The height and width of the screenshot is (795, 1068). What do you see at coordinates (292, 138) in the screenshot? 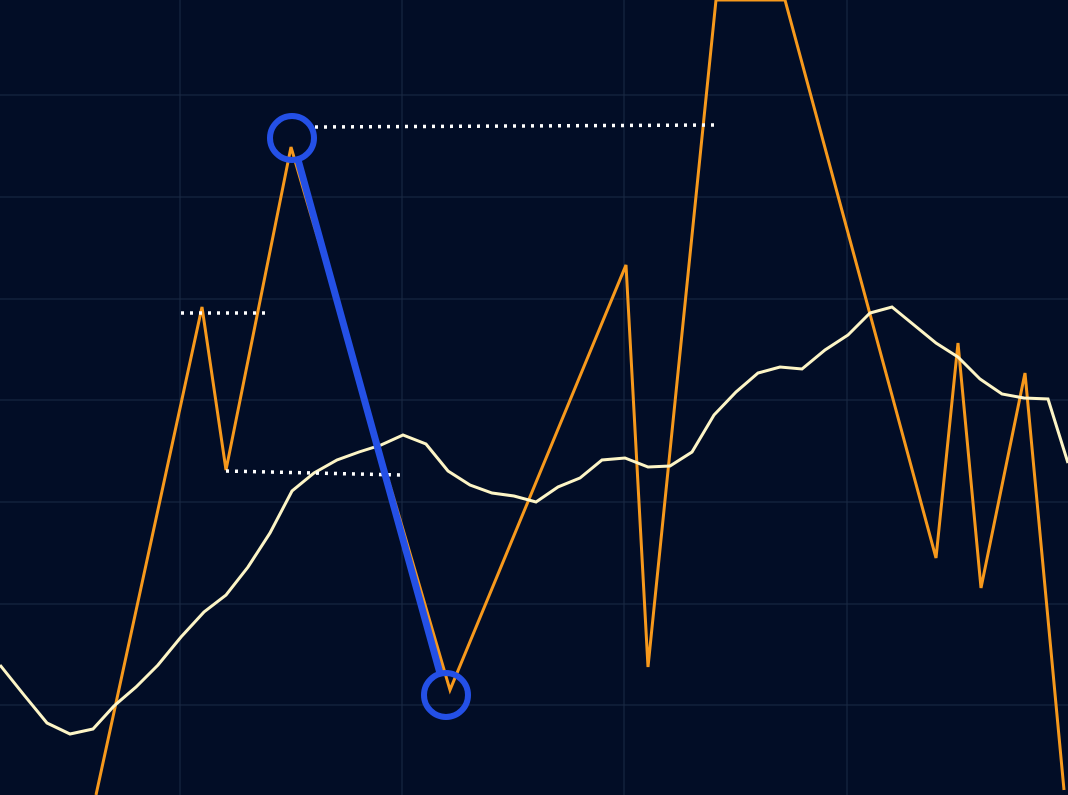
I see `trend-line-start-handle` at bounding box center [292, 138].